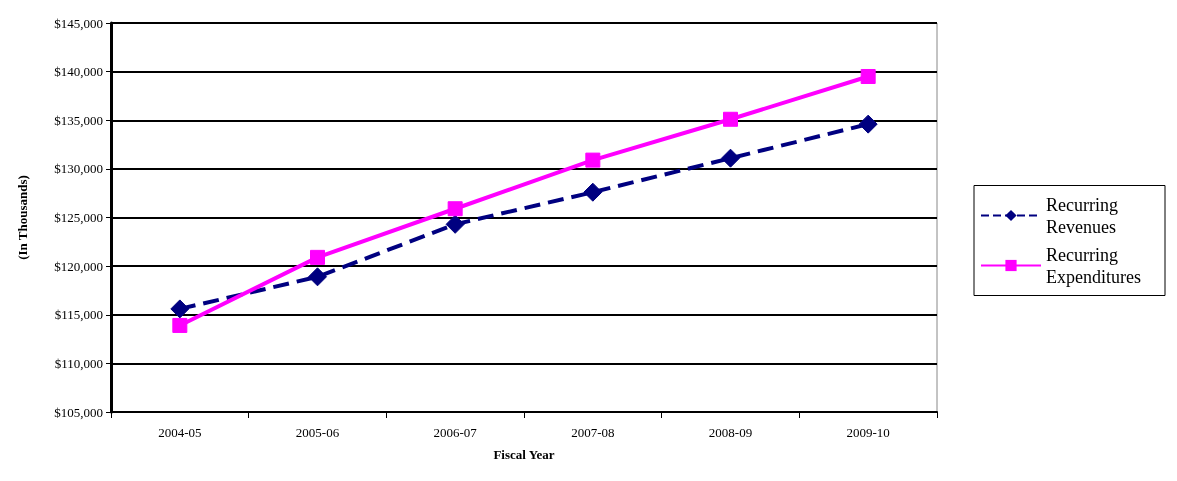  Describe the element at coordinates (455, 432) in the screenshot. I see `x-tick-label: 2006-07` at that location.